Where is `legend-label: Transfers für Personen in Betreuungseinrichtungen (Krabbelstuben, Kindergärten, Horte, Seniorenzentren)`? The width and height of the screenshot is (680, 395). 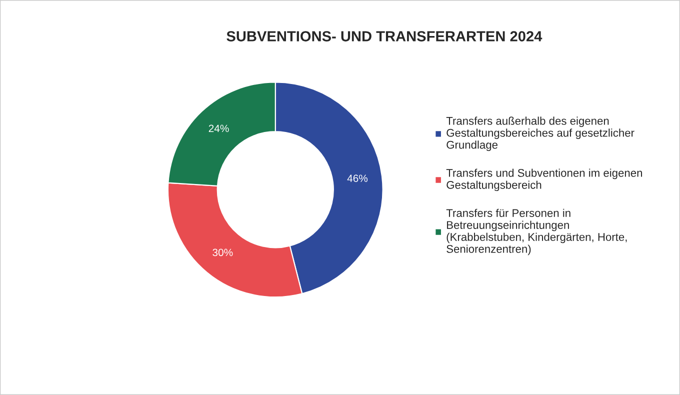
legend-label: Transfers für Personen in Betreuungseinrichtungen (Krabbelstuben, Kindergärten, Horte, Seniorenzentren) is located at coordinates (536, 232).